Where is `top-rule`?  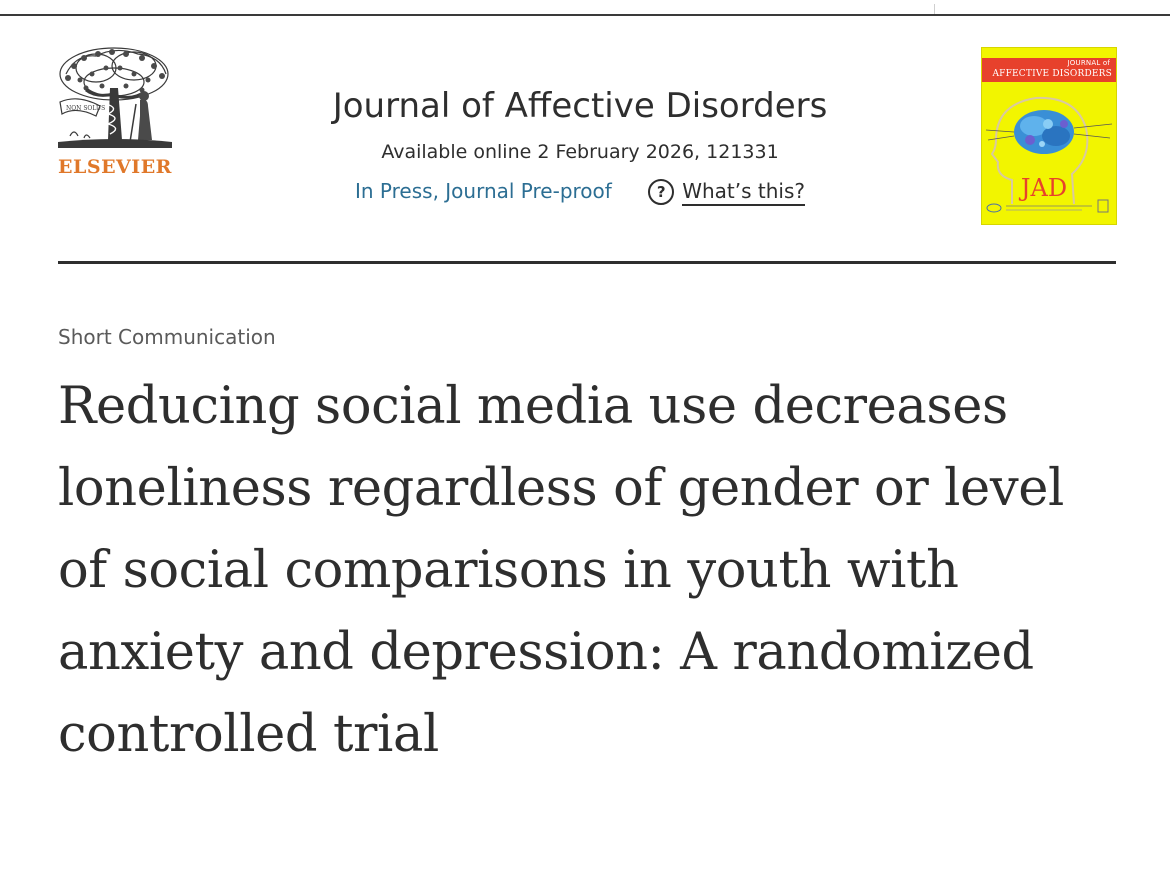 top-rule is located at coordinates (585, 15).